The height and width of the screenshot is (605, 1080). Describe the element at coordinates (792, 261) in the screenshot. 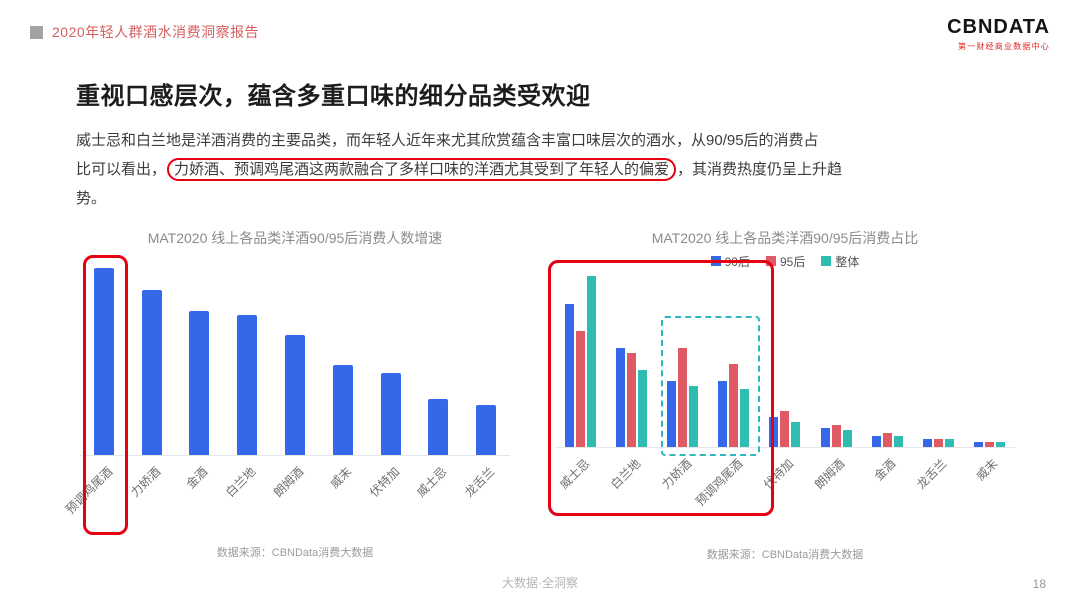

I see `legend-label-95s: 95后` at that location.